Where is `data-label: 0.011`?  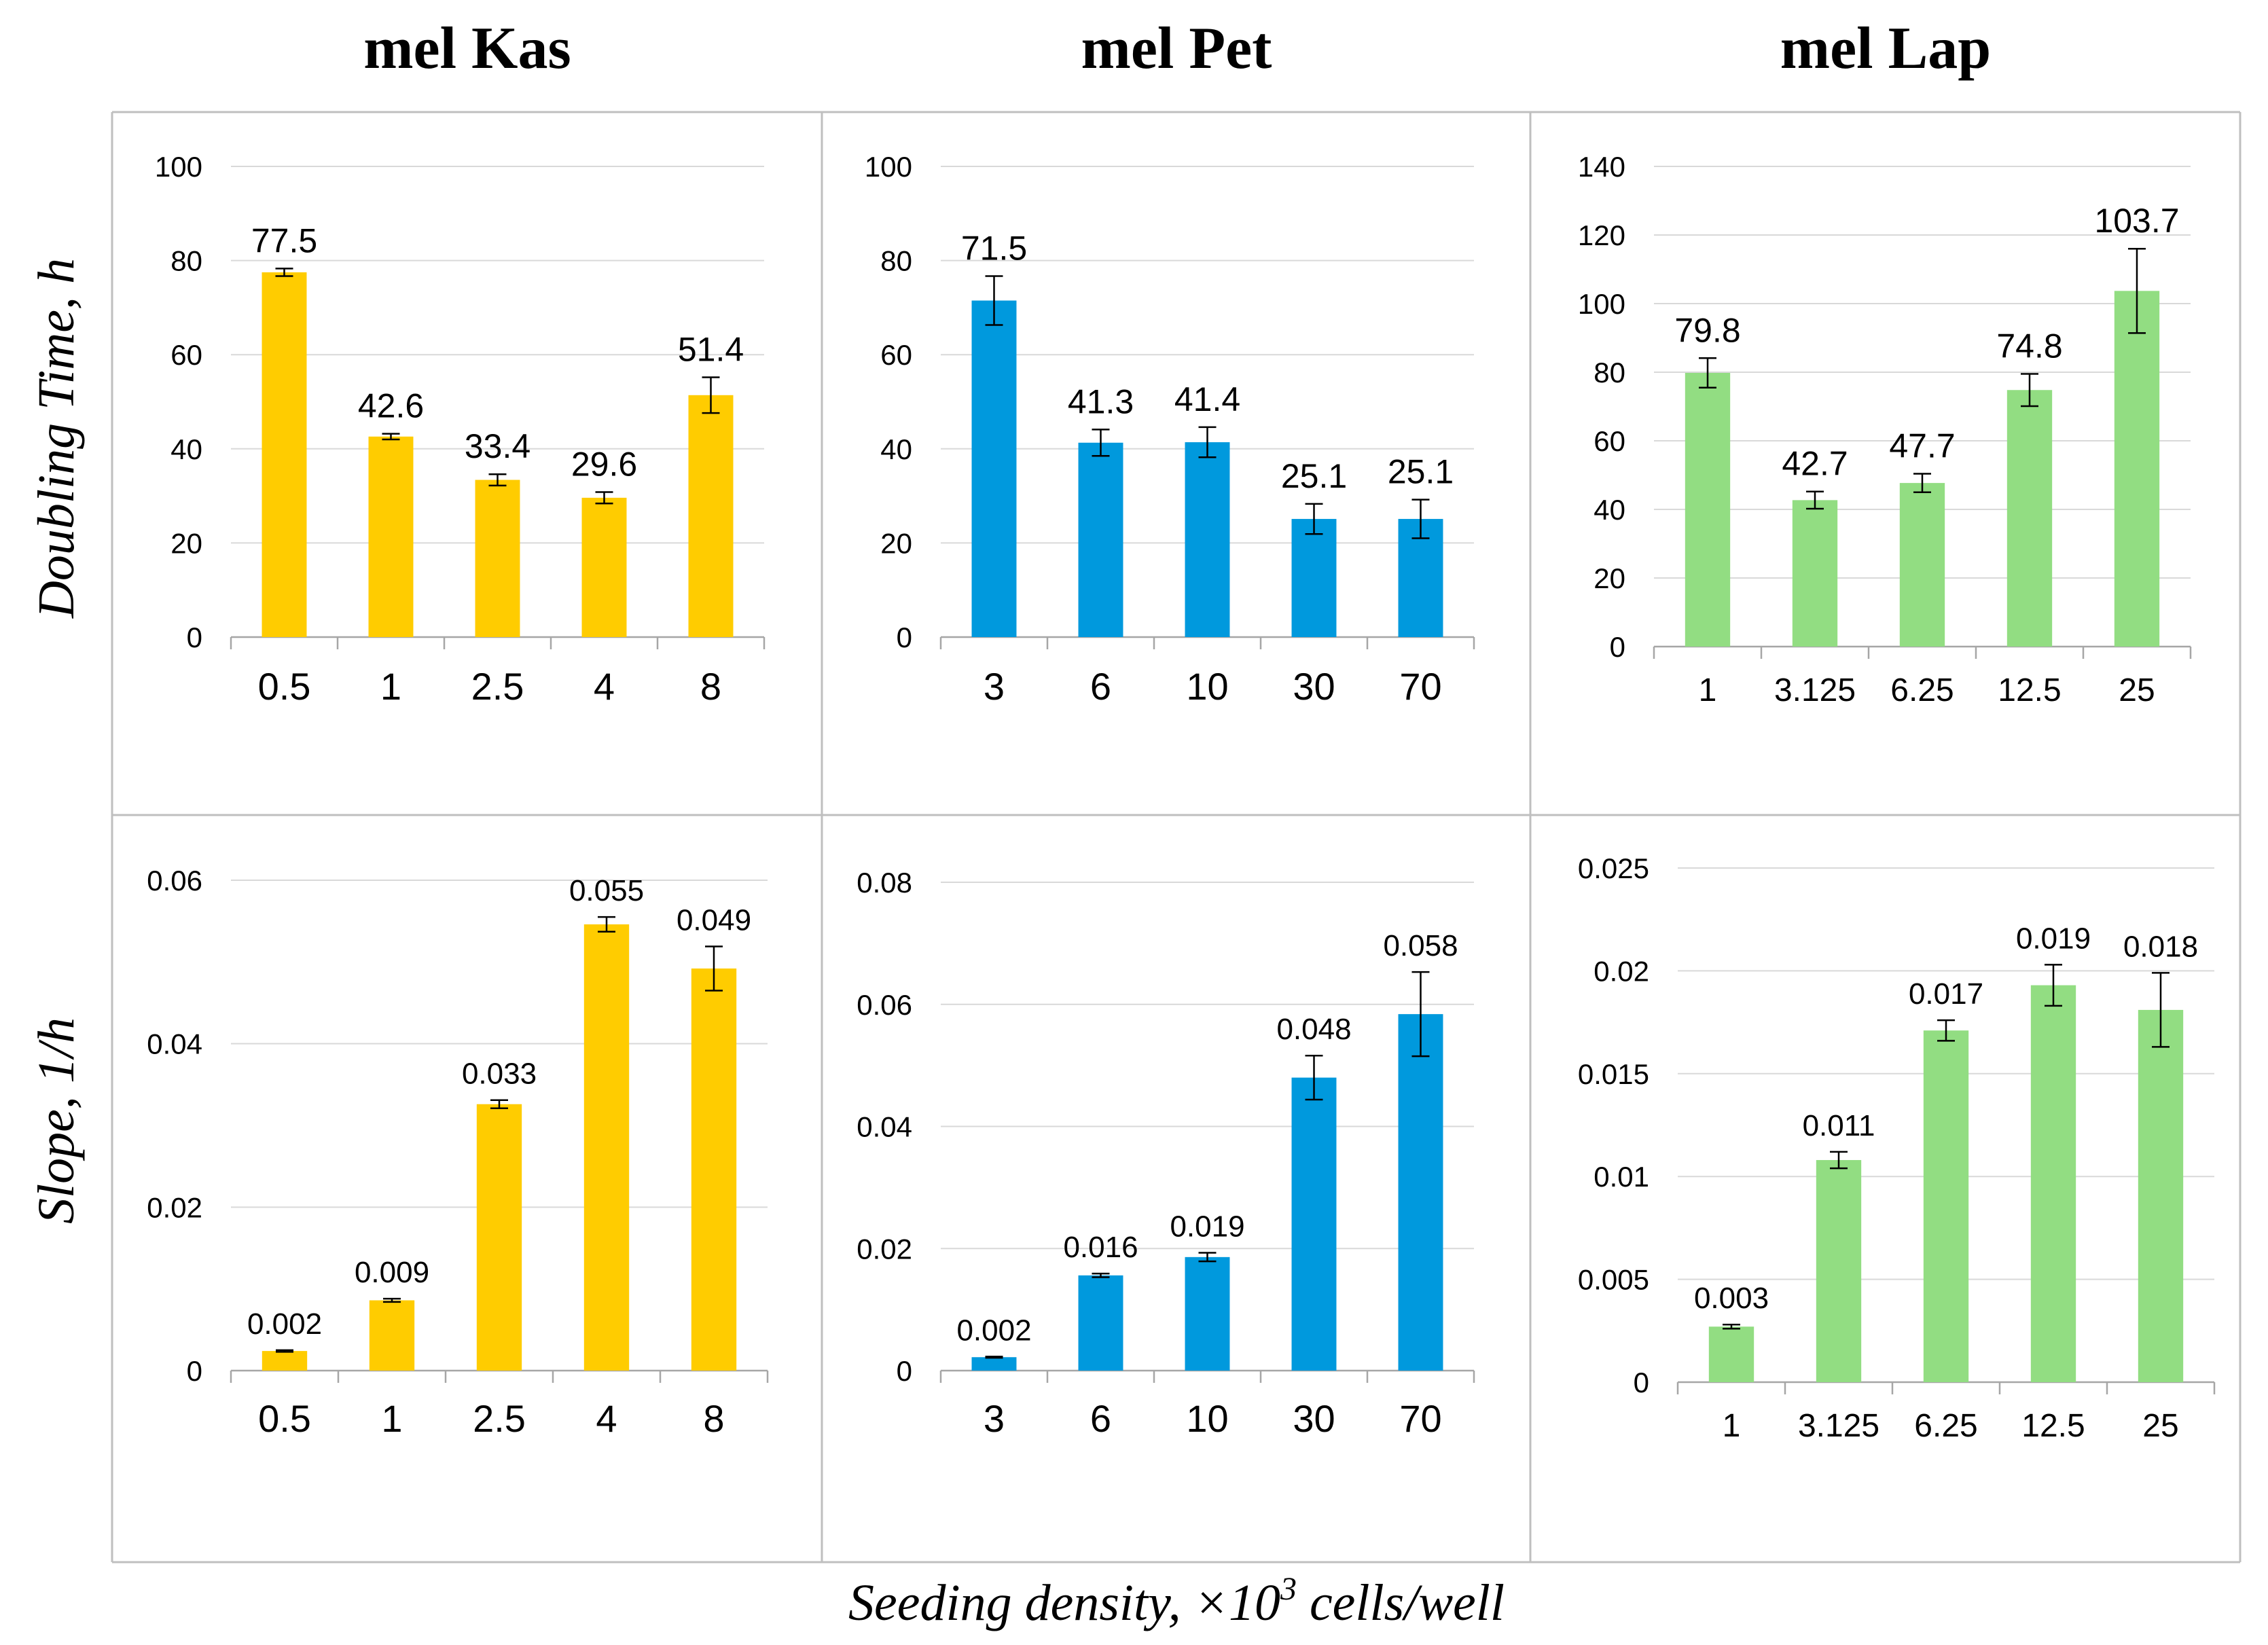
data-label: 0.011 is located at coordinates (1839, 1125).